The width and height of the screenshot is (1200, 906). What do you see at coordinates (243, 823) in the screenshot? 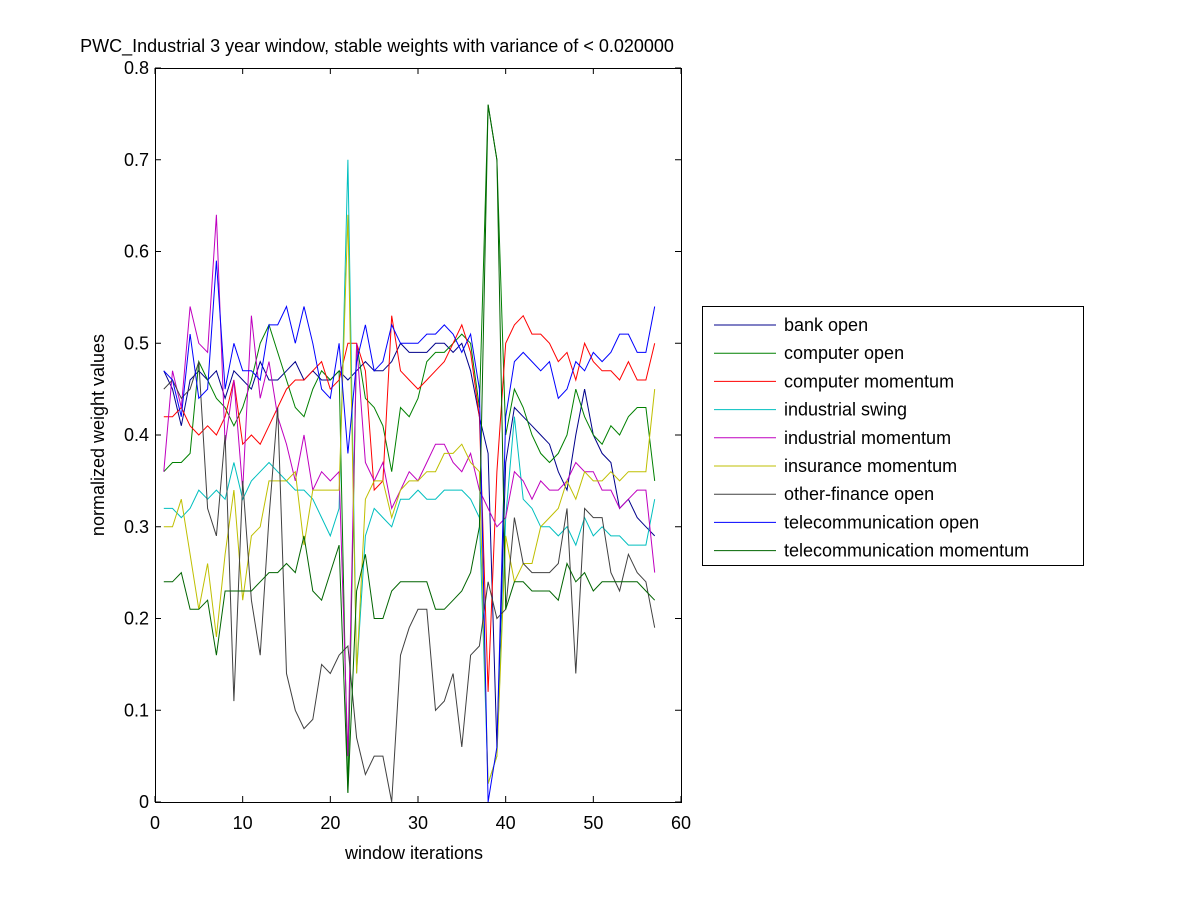
I see `x-tick-label: 10` at bounding box center [243, 823].